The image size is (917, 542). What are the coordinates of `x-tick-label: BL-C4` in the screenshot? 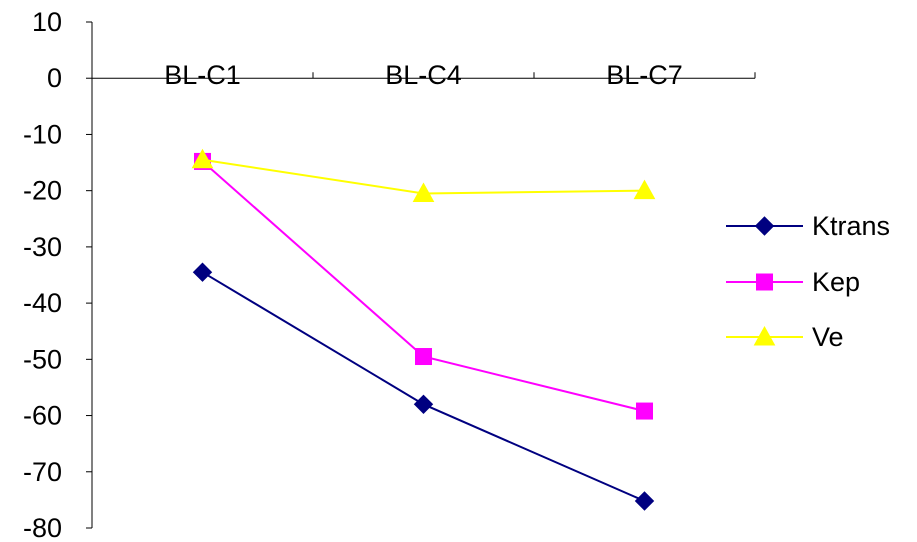 It's located at (423, 75).